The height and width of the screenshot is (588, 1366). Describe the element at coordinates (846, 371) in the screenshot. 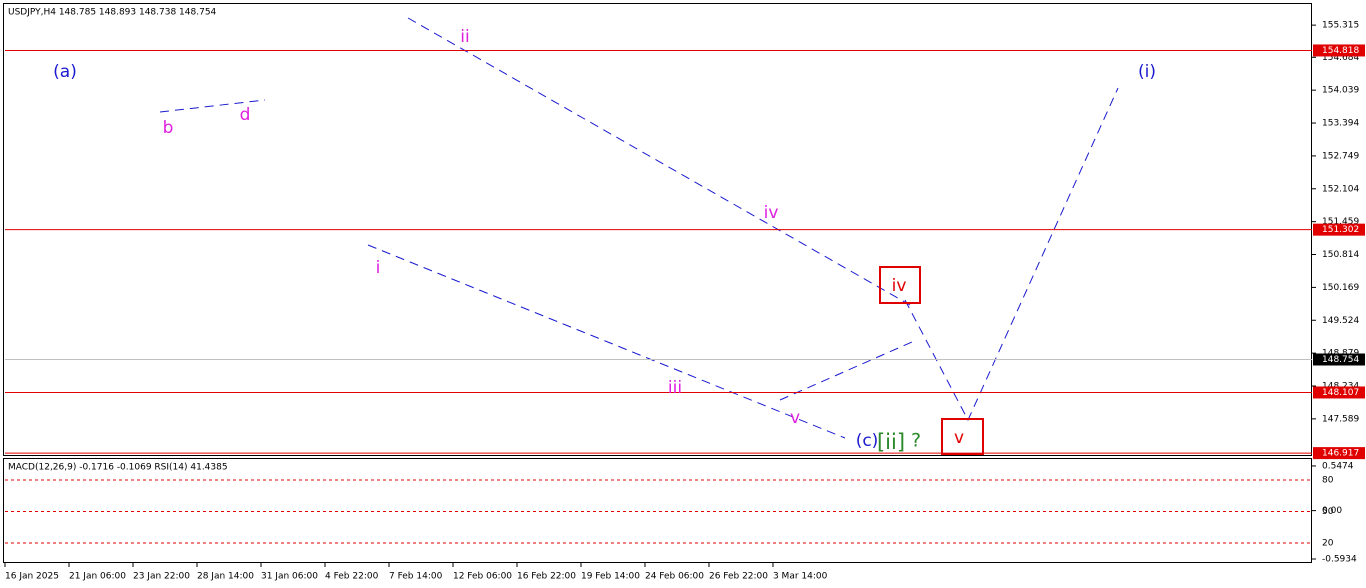

I see `triangle-line` at that location.